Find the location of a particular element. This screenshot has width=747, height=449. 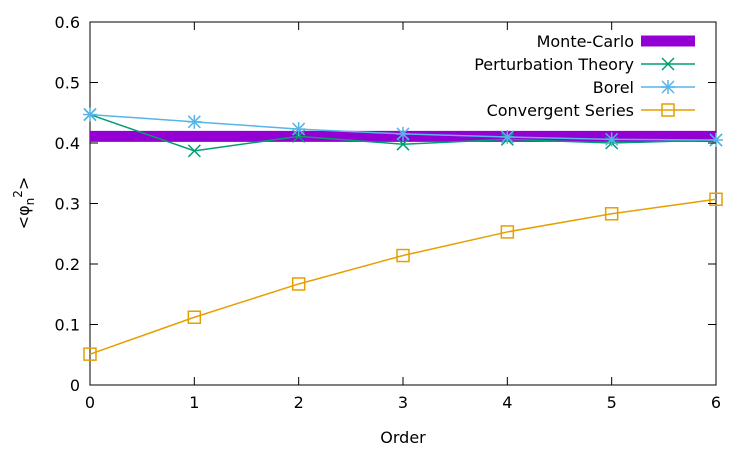

x-tick-label-2: 2 is located at coordinates (299, 402).